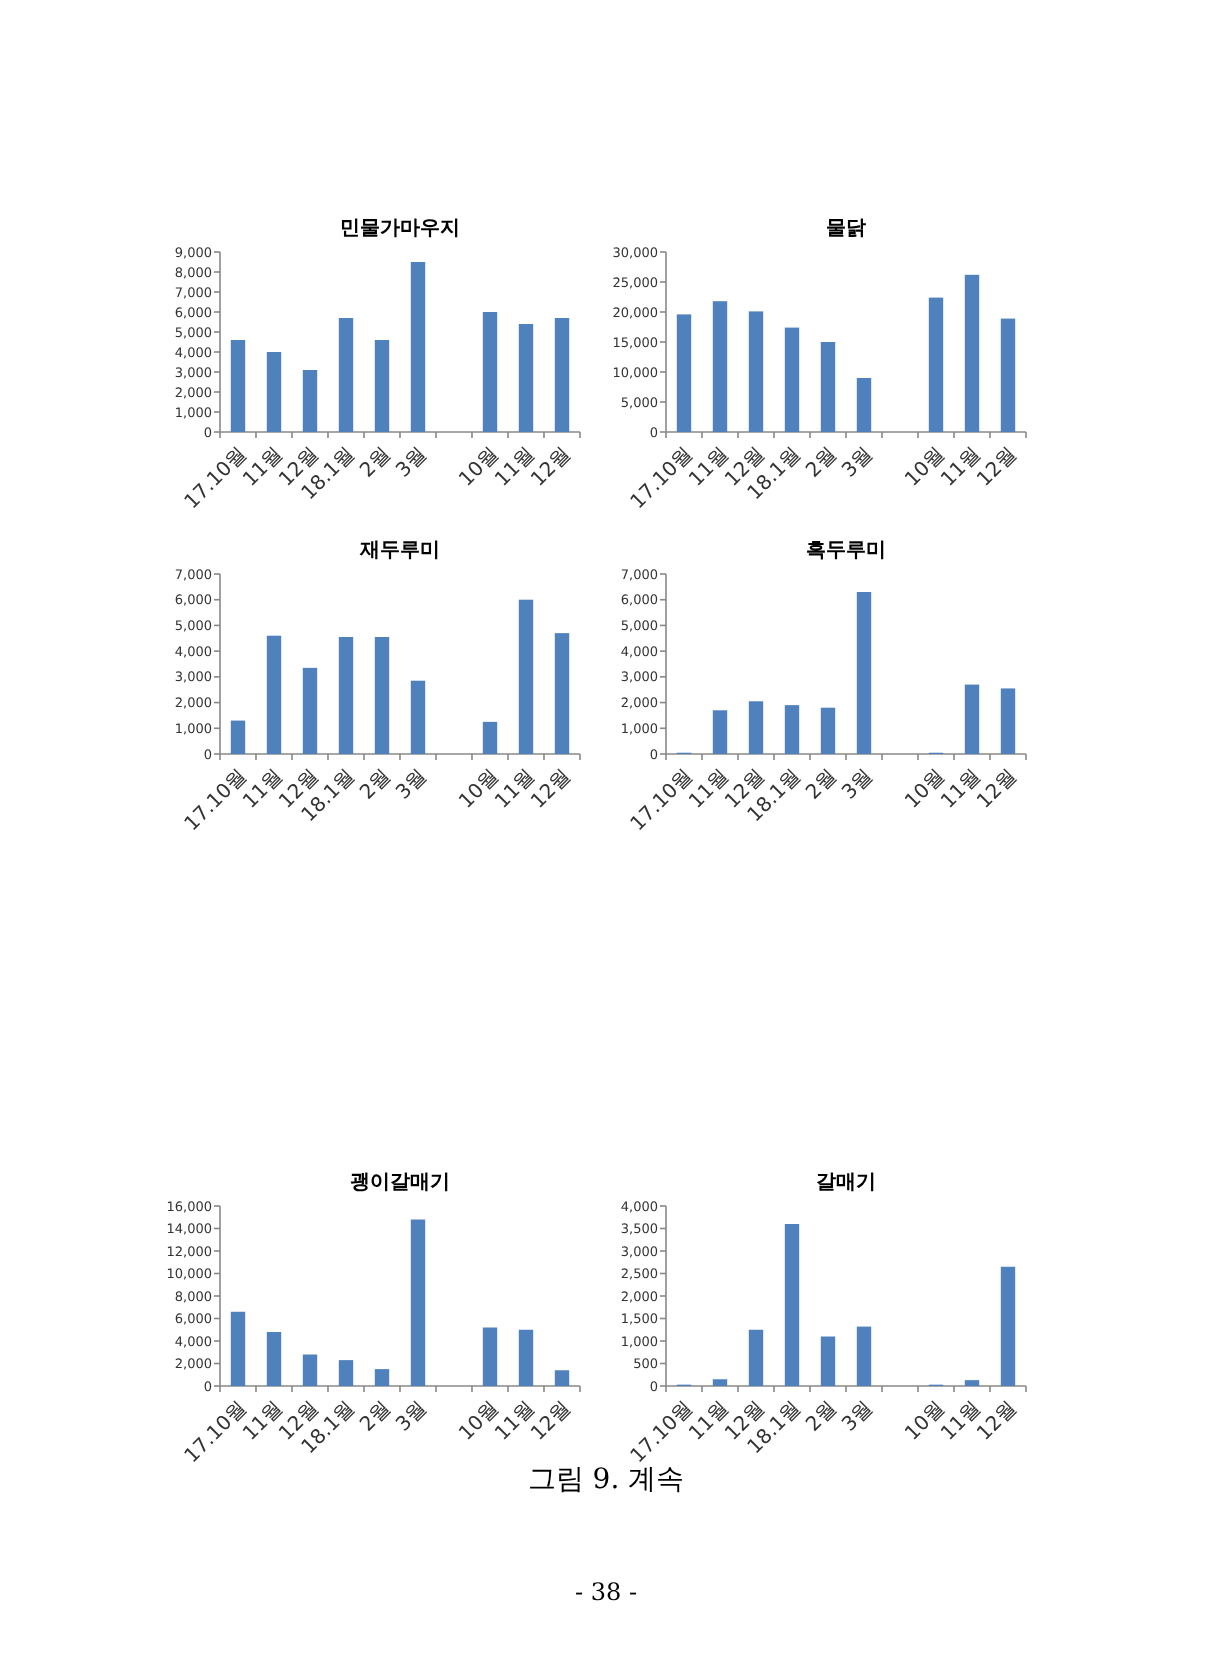  Describe the element at coordinates (846, 1183) in the screenshot. I see `chart-title: 갈매기` at that location.